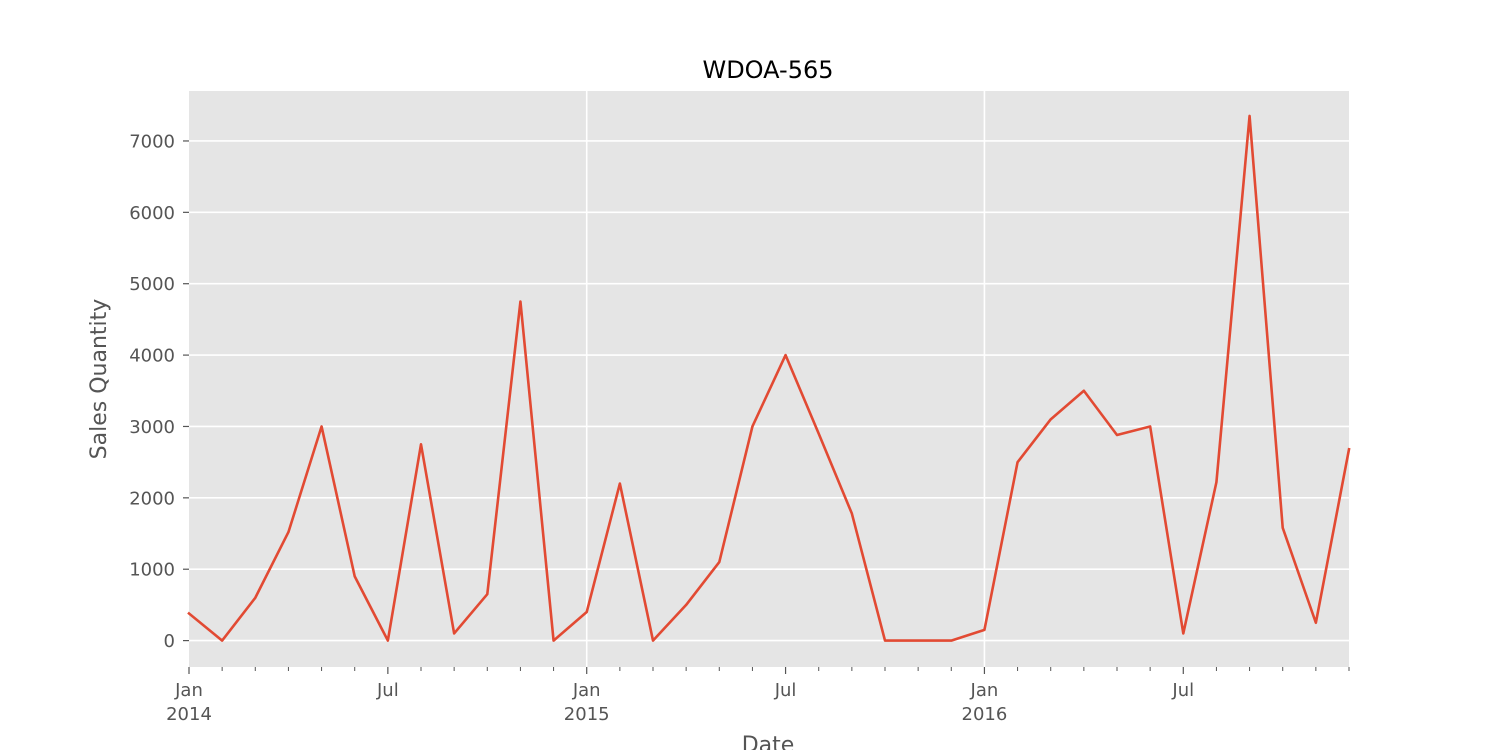 The height and width of the screenshot is (750, 1500). What do you see at coordinates (99, 379) in the screenshot?
I see `y-axis-label: Sales Quantity` at bounding box center [99, 379].